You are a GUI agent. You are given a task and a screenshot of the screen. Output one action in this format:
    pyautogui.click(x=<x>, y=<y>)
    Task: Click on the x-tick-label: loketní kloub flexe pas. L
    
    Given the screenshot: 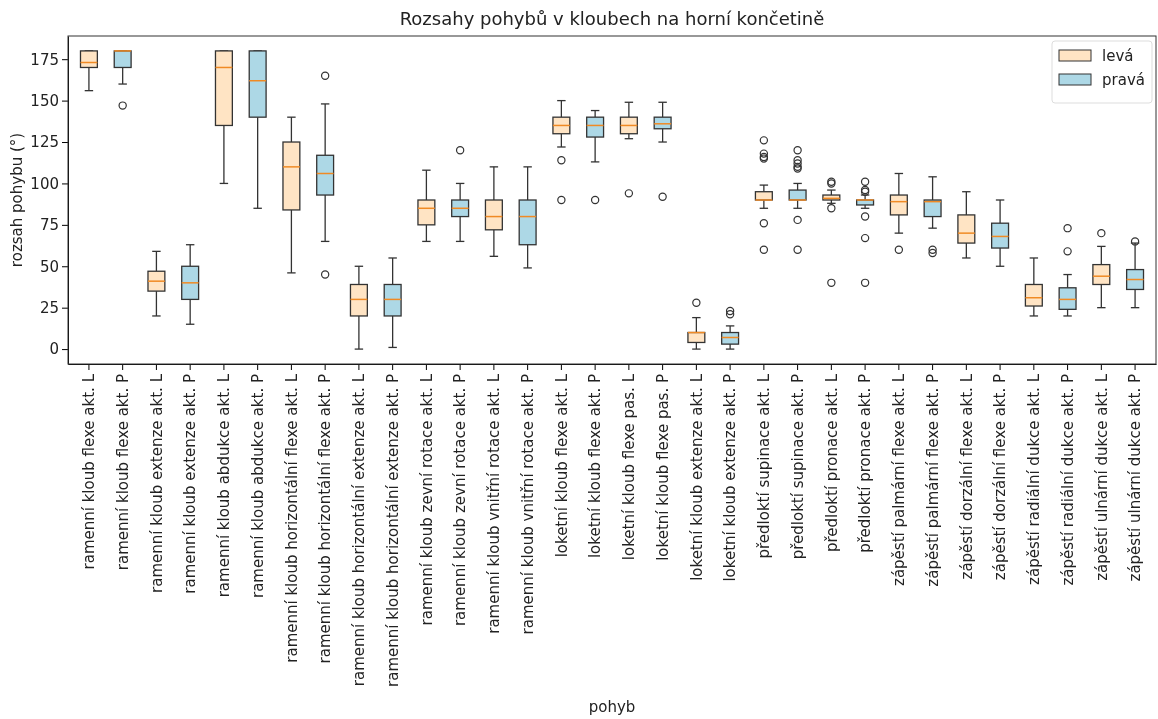 What is the action you would take?
    pyautogui.click(x=629, y=467)
    